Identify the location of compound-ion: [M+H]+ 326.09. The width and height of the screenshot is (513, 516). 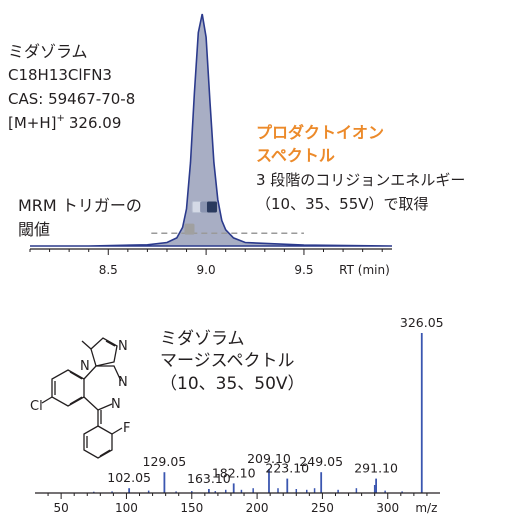
(64, 122).